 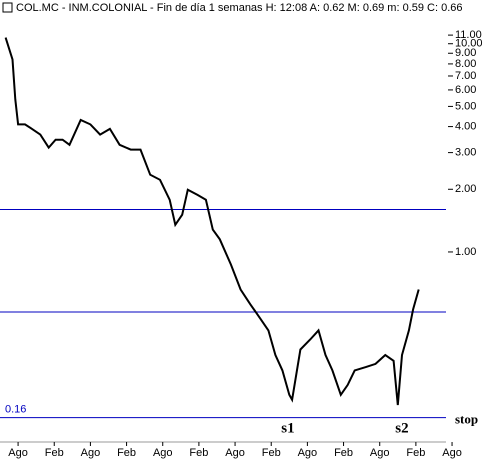 I want to click on y-tick-label: 6.00, so click(x=465, y=90).